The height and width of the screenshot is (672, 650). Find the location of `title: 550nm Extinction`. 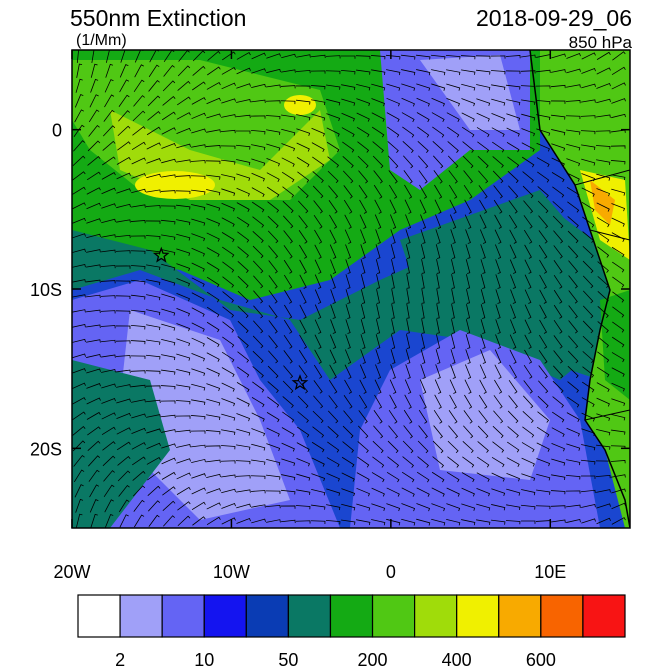

title: 550nm Extinction is located at coordinates (158, 18).